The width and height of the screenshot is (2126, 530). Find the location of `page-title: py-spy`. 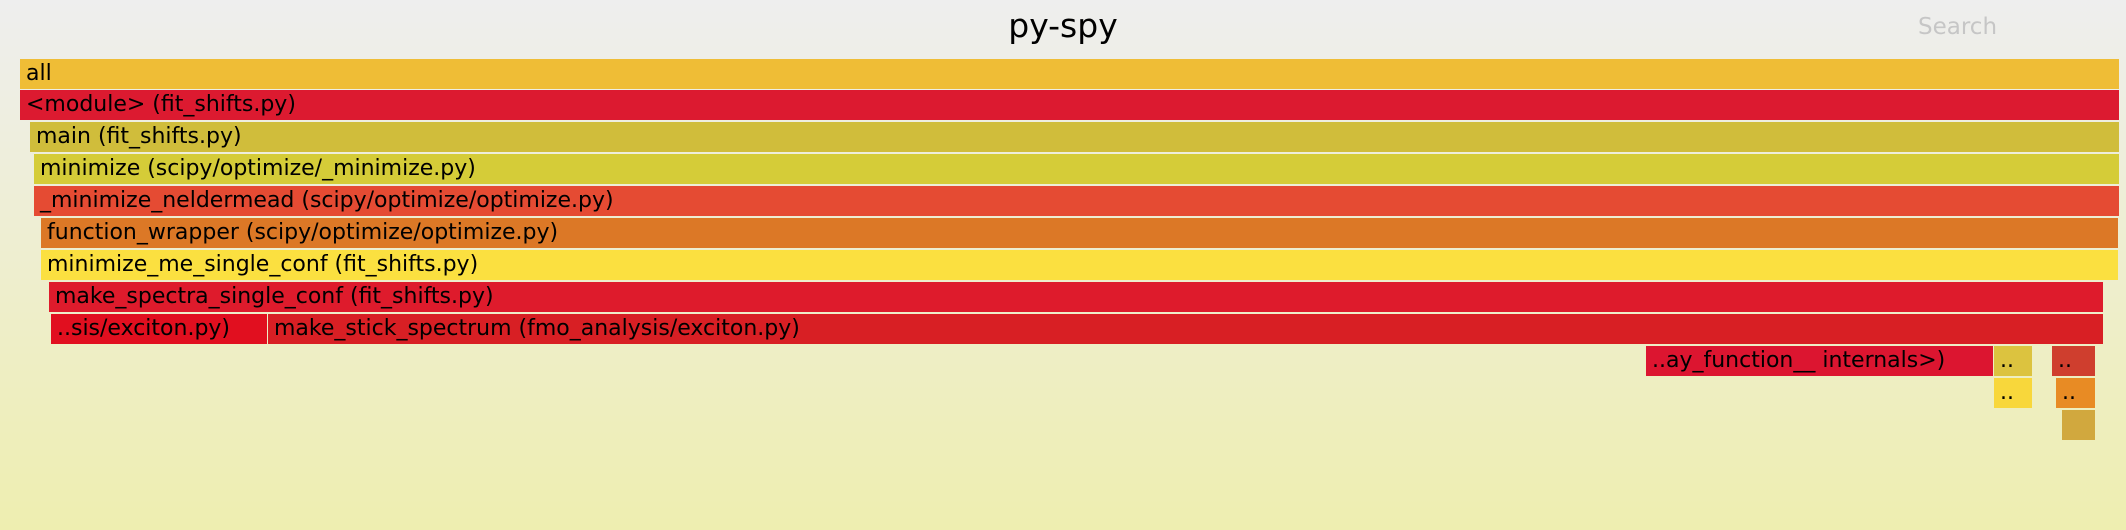

page-title: py-spy is located at coordinates (1063, 25).